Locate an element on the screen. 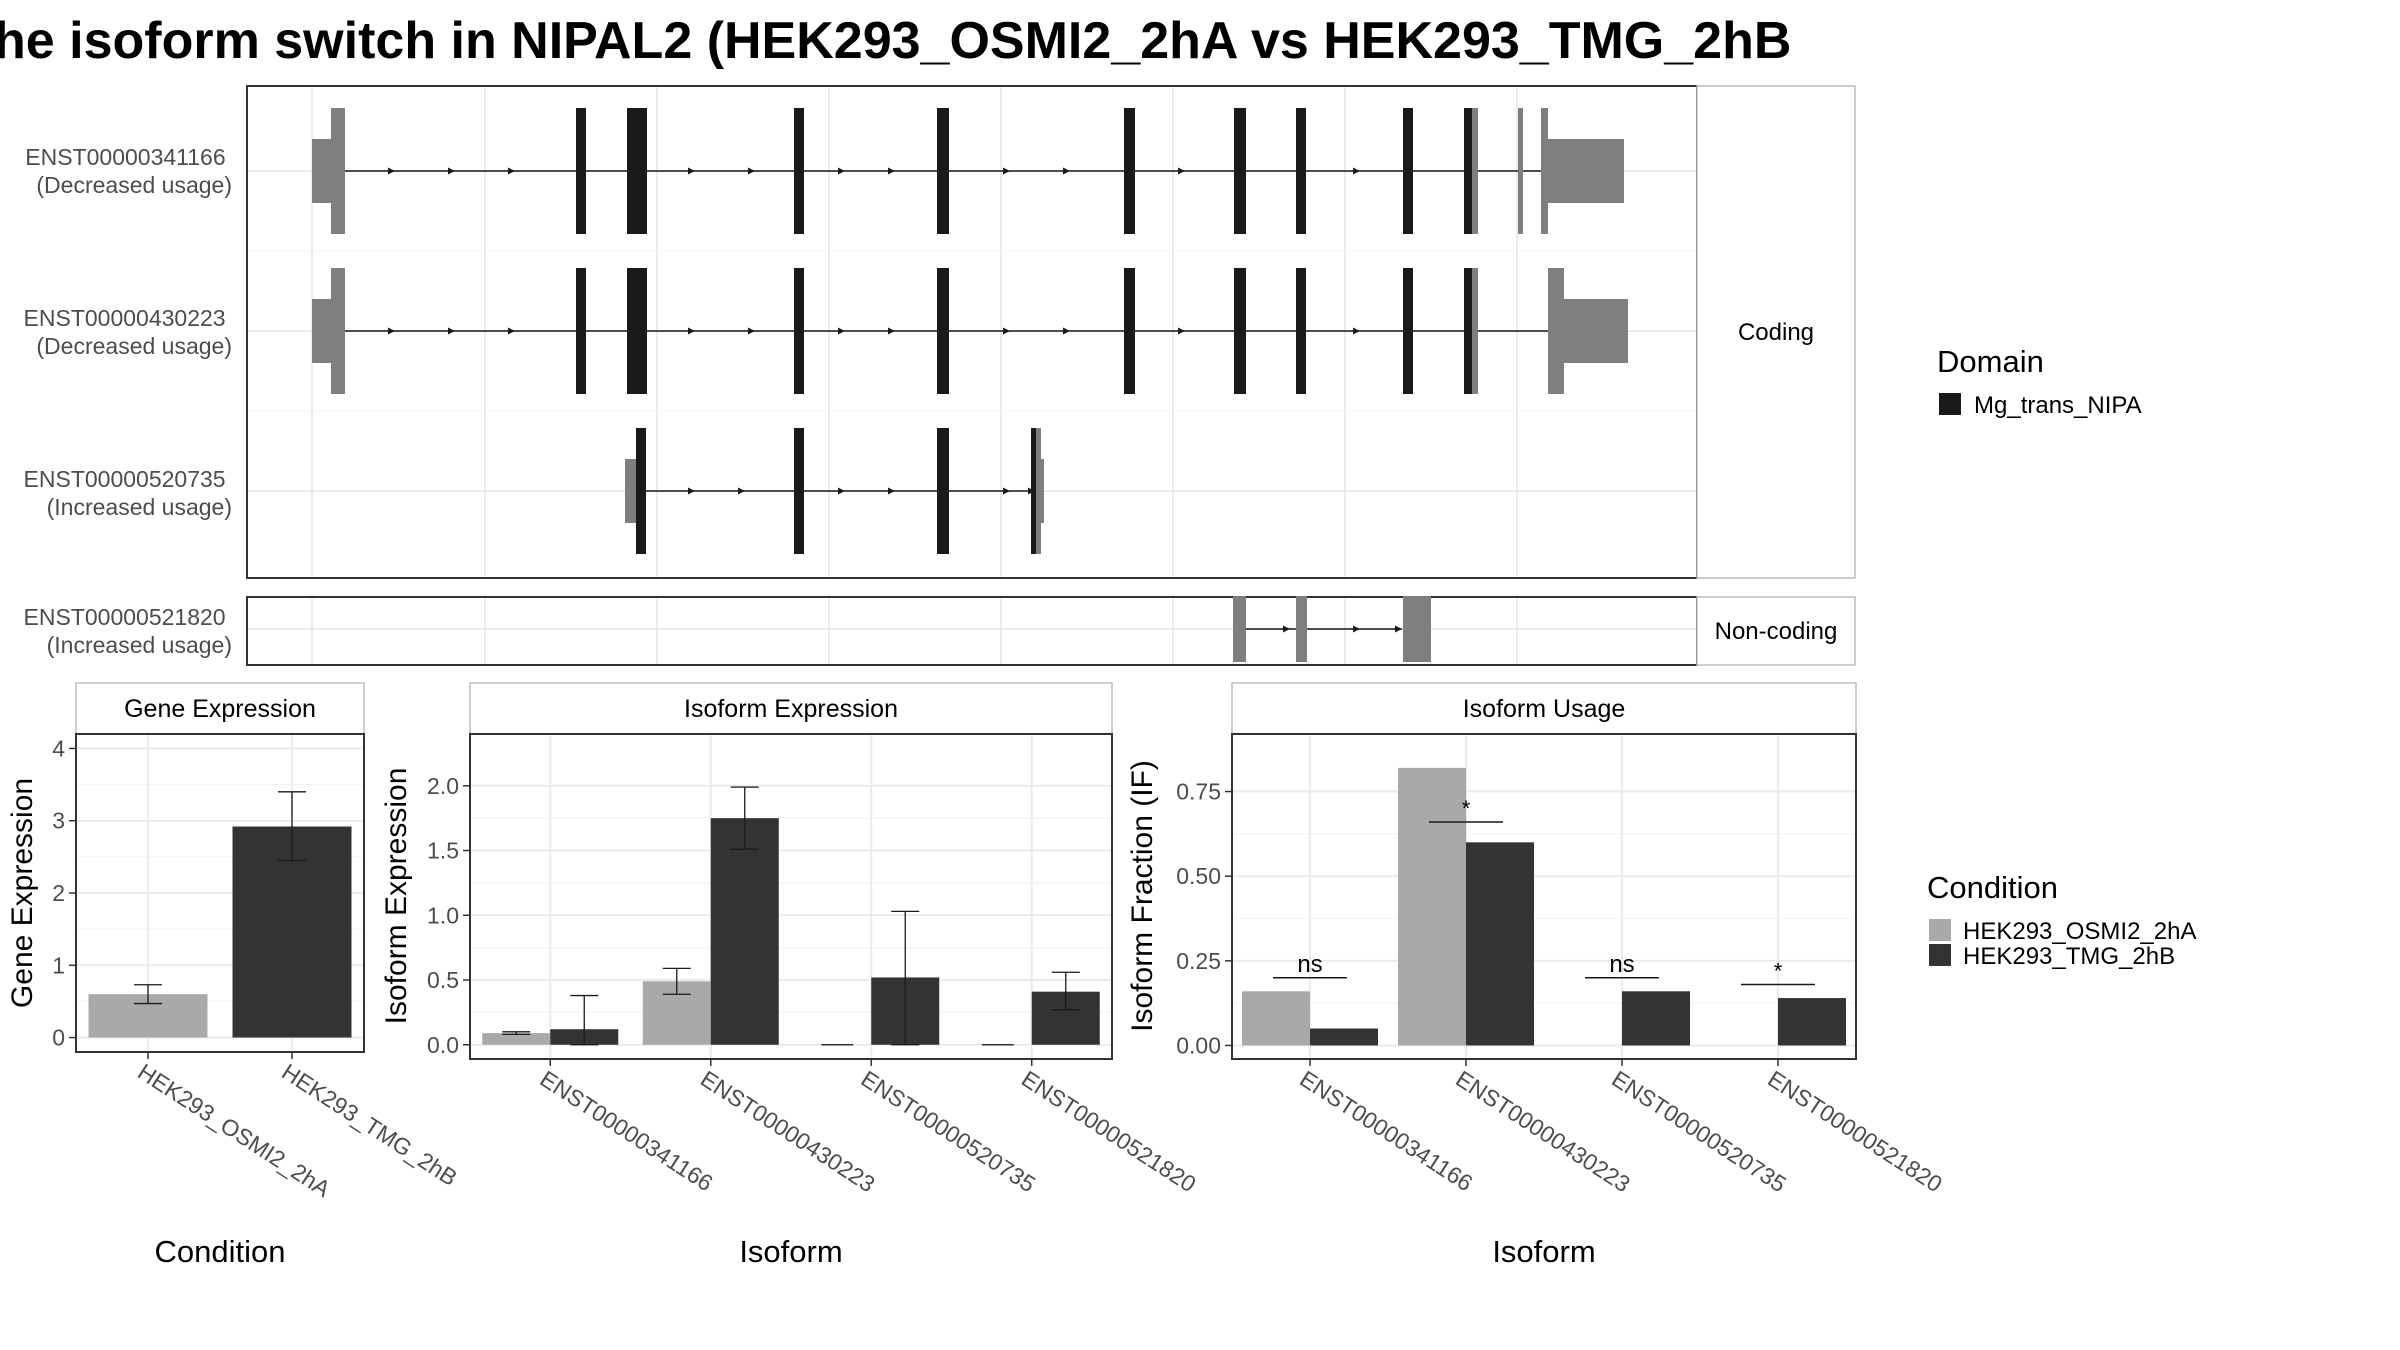 The width and height of the screenshot is (2400, 1350). domain-legend-swatch is located at coordinates (1950, 404).